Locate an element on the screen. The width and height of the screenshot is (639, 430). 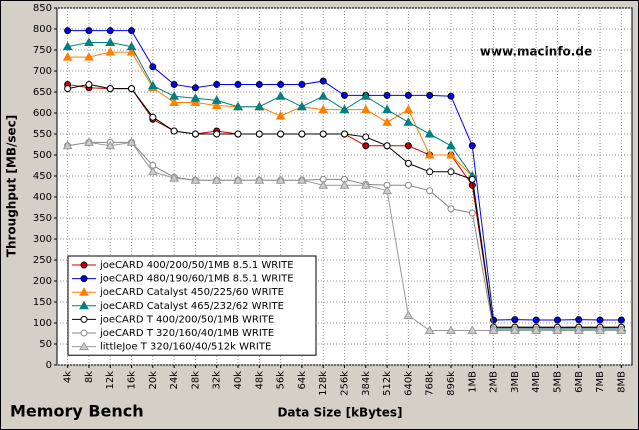
x-tick-label: 5MB is located at coordinates (557, 382).